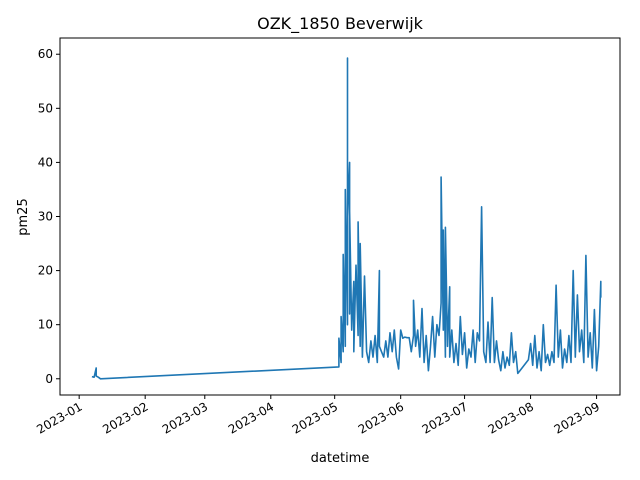 The image size is (640, 480). I want to click on chart-title: OZK_1850 Beverwijk, so click(340, 24).